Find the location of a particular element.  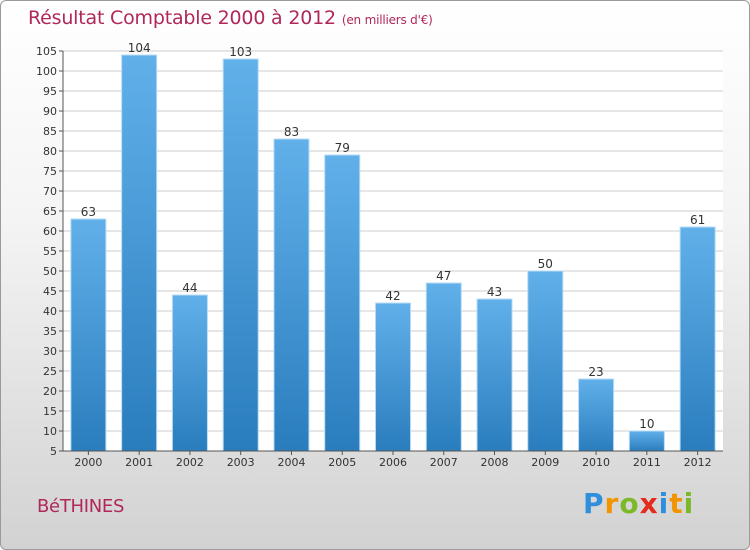

y-tick-label: 95 is located at coordinates (50, 91).